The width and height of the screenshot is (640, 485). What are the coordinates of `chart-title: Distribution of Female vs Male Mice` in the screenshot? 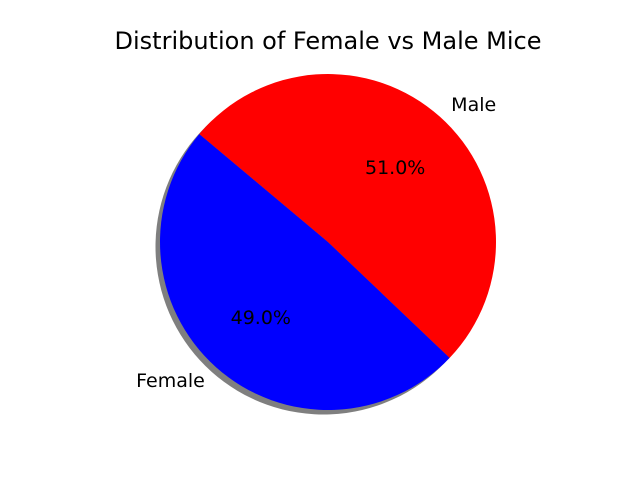 It's located at (328, 41).